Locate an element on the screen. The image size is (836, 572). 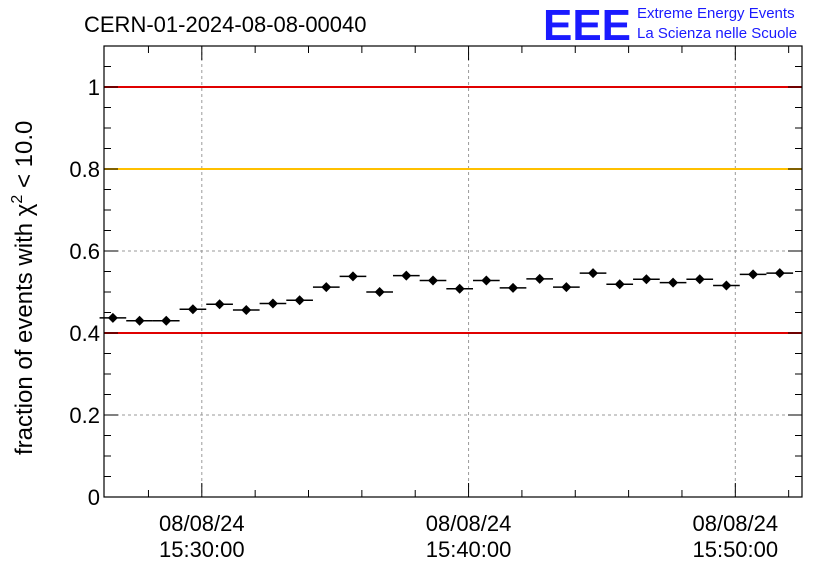
y-axis-label-pre: fraction of events with is located at coordinates (24, 335).